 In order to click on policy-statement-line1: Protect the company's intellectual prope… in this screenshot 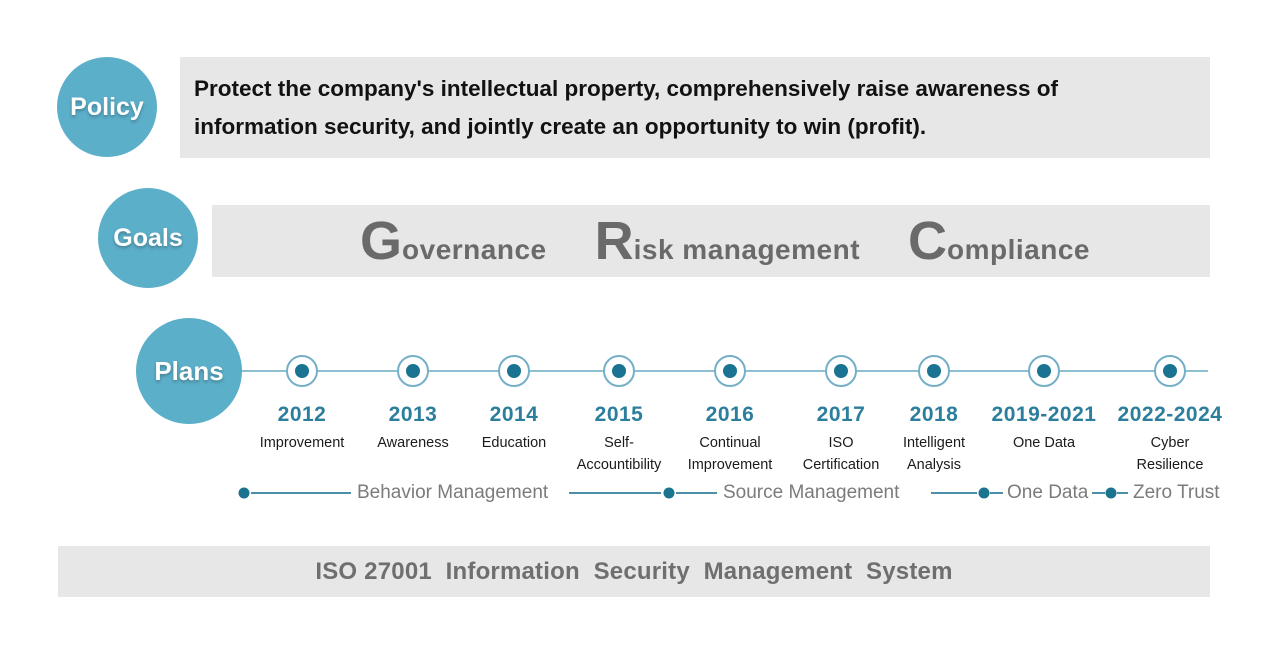, I will do `click(626, 88)`.